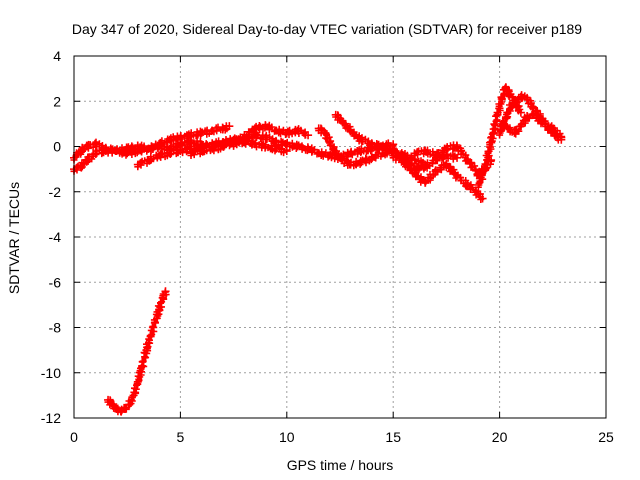 This screenshot has width=640, height=480. I want to click on x-tick-label: 25, so click(606, 437).